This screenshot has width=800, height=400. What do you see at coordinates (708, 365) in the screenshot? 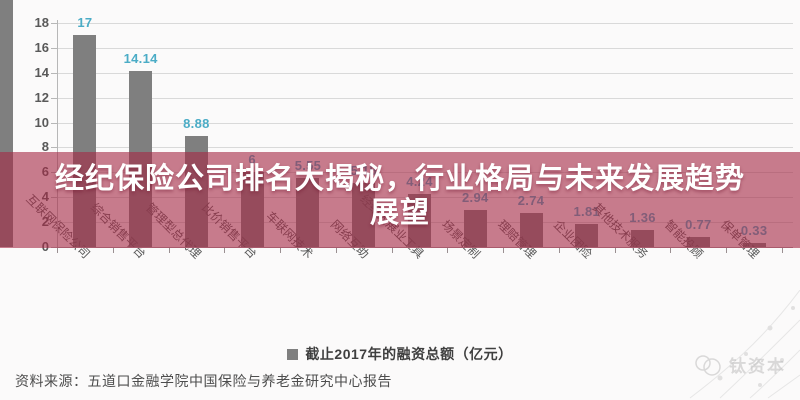
I see `taicapital-logo-icon` at bounding box center [708, 365].